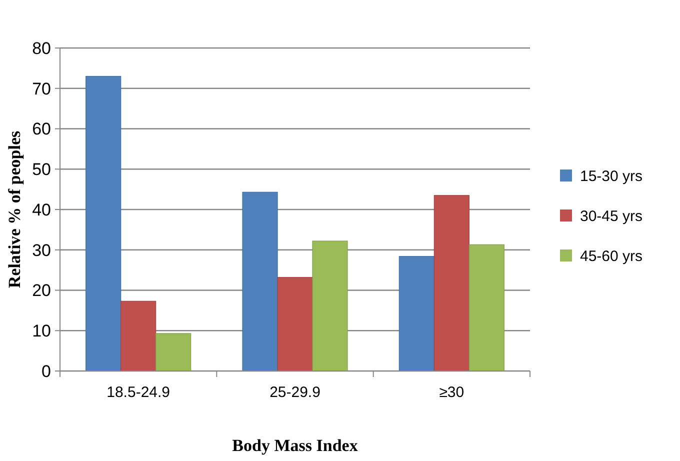 The width and height of the screenshot is (680, 461). Describe the element at coordinates (41, 88) in the screenshot. I see `y-tick-label: 70` at that location.